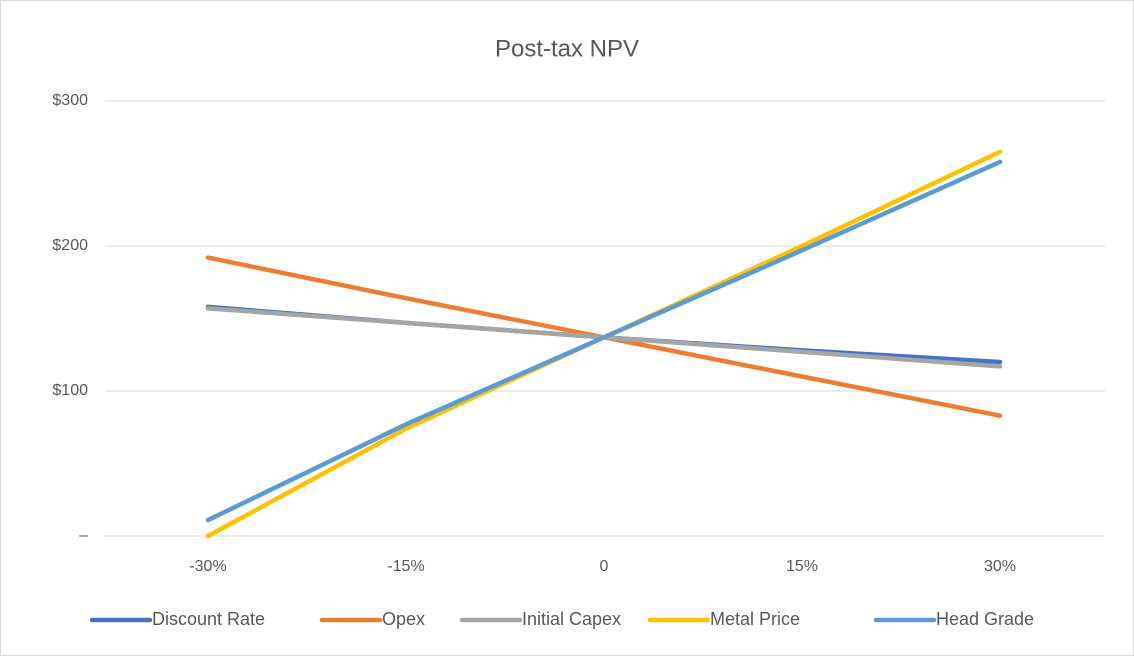 The image size is (1134, 656). Describe the element at coordinates (604, 566) in the screenshot. I see `x-tick-label: 0` at that location.